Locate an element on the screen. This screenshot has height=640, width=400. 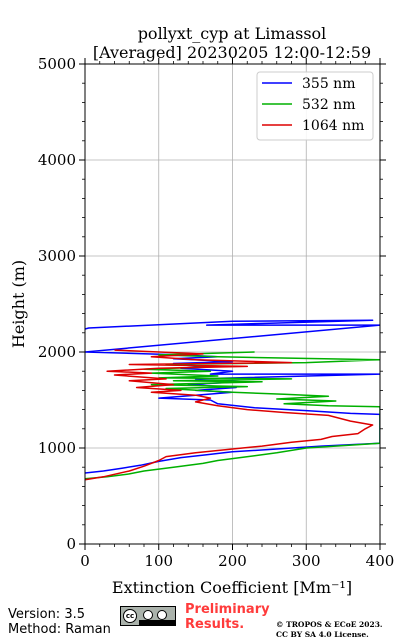
x-axis-label: Extinction Coefficient [Mm⁻¹] is located at coordinates (232, 587).